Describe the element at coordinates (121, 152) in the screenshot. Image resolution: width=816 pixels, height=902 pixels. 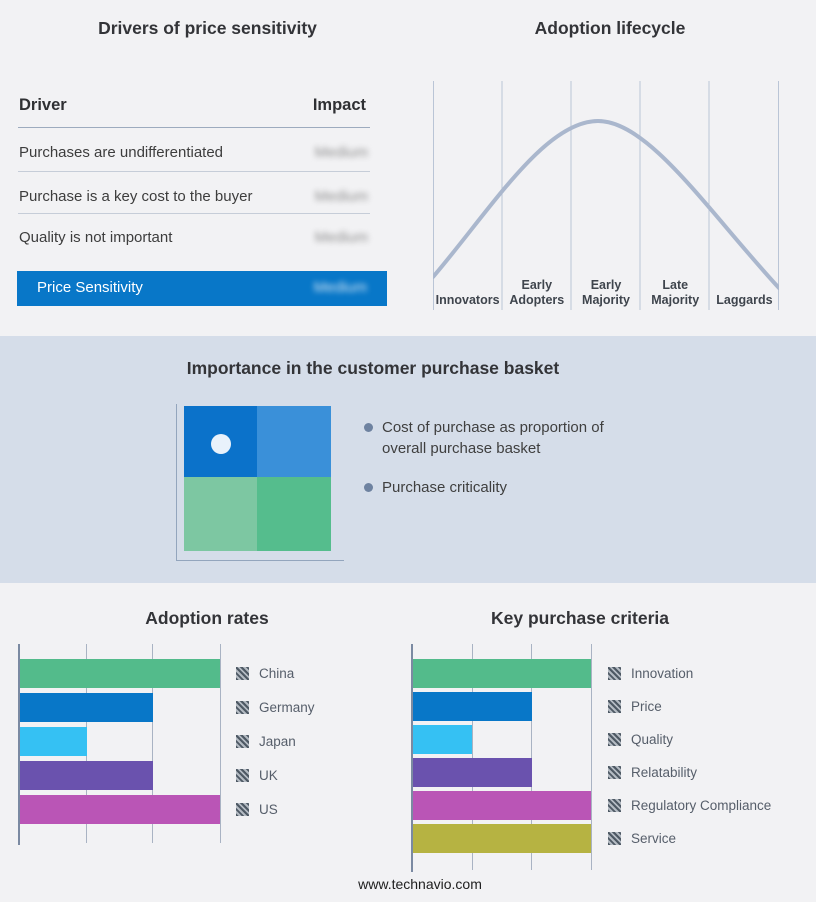
I see `table-row-driver: Purchases are undifferentiated` at that location.